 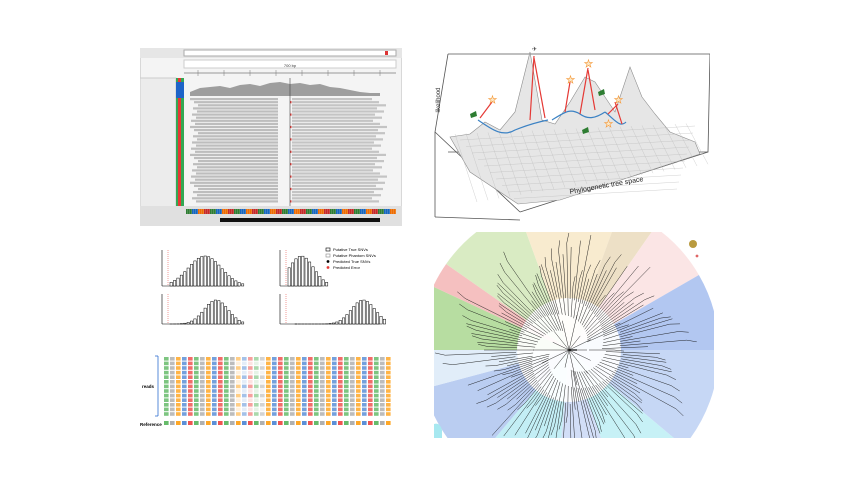 What do you see at coordinates (574, 335) in the screenshot?
I see `phylogeny-panel` at bounding box center [574, 335].